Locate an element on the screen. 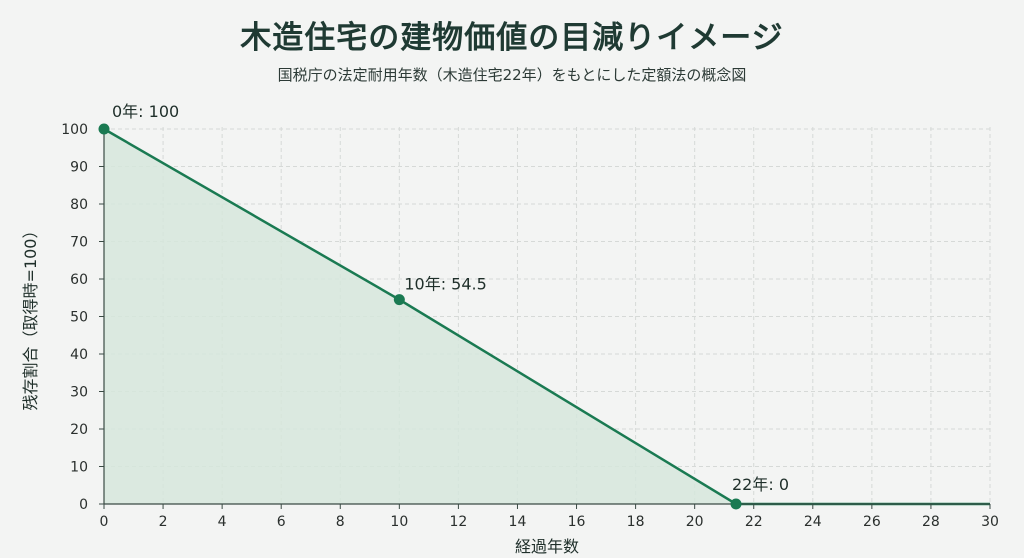  data-label: 22年: 0 is located at coordinates (760, 484).